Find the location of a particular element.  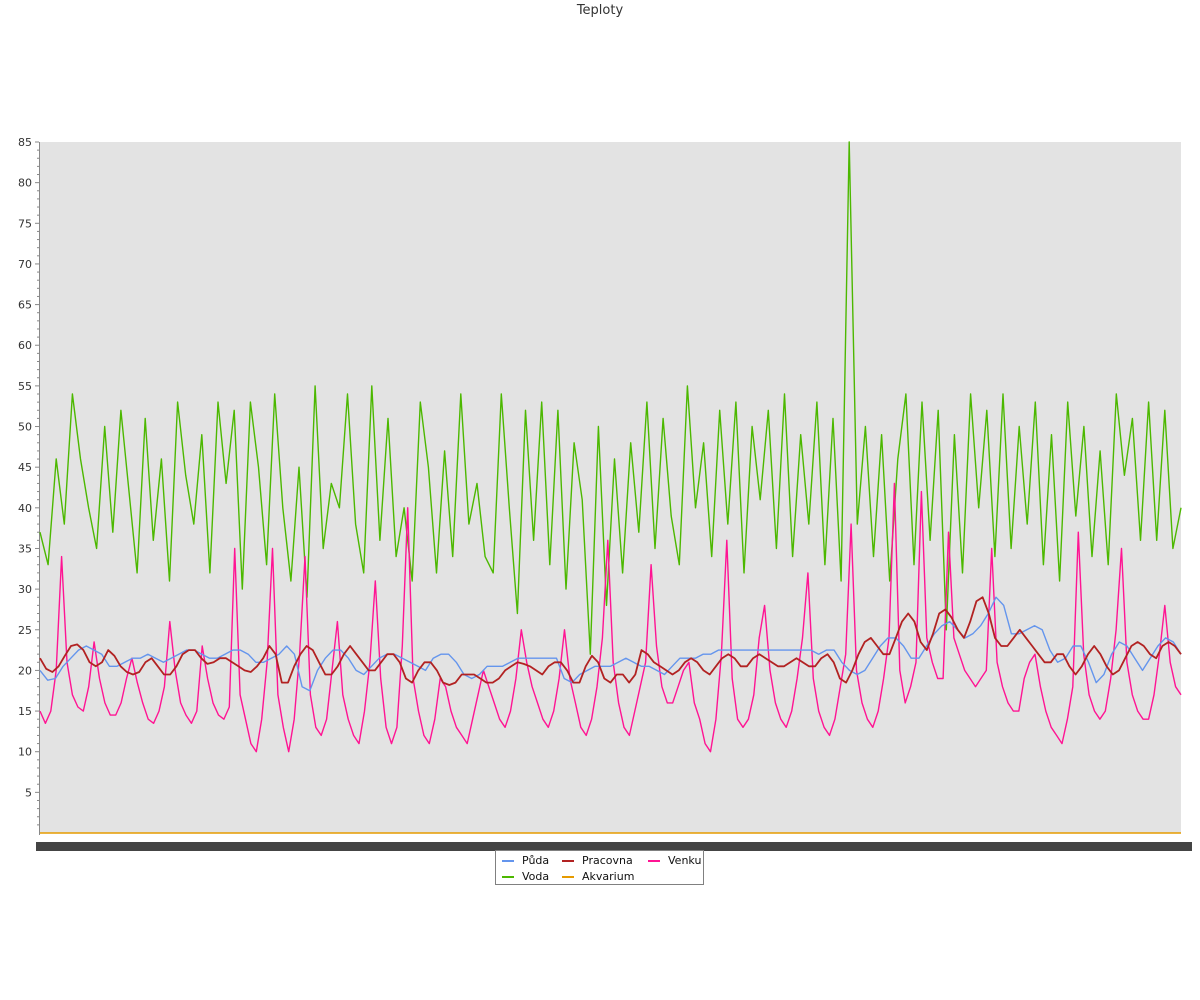

y-tick-label: 50 is located at coordinates (25, 427).